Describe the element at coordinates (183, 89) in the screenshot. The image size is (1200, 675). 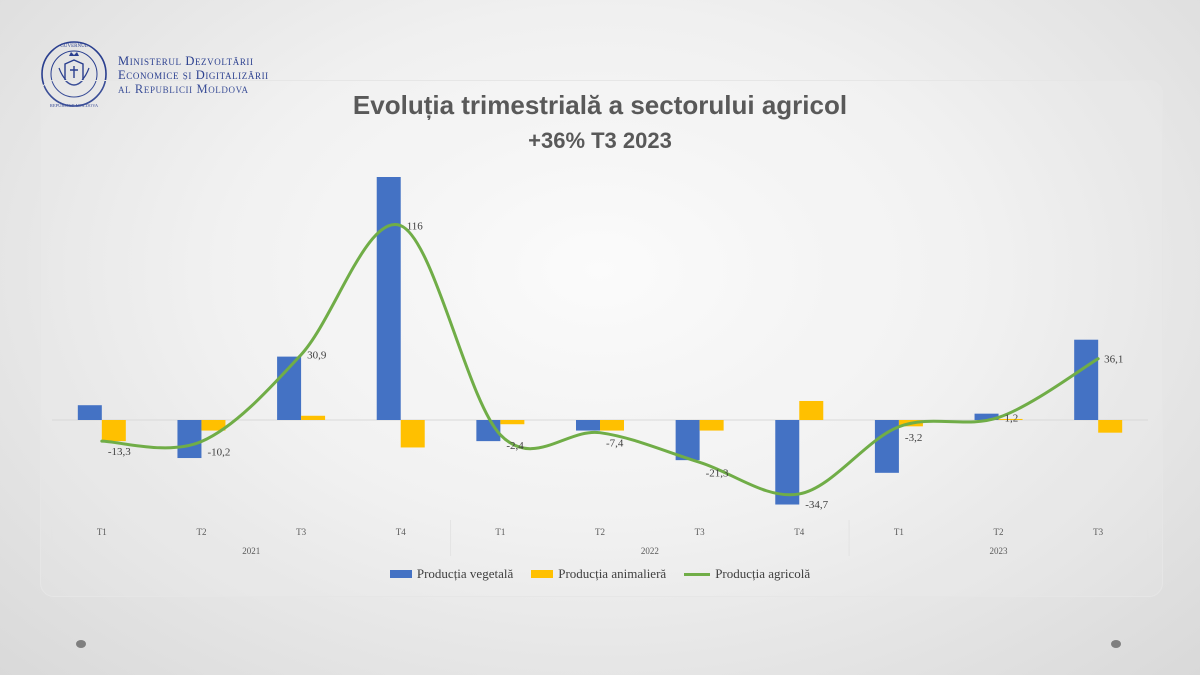
I see `ministry-line-3: al Republicii Moldova` at that location.